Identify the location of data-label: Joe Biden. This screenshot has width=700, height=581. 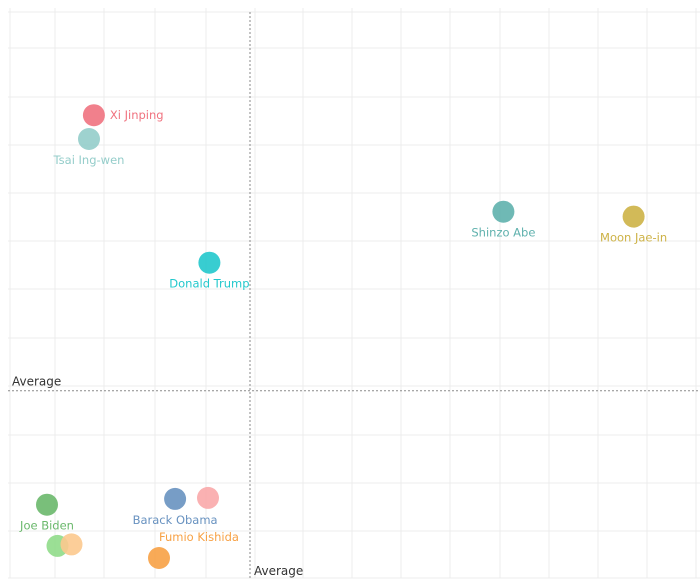
(46, 526).